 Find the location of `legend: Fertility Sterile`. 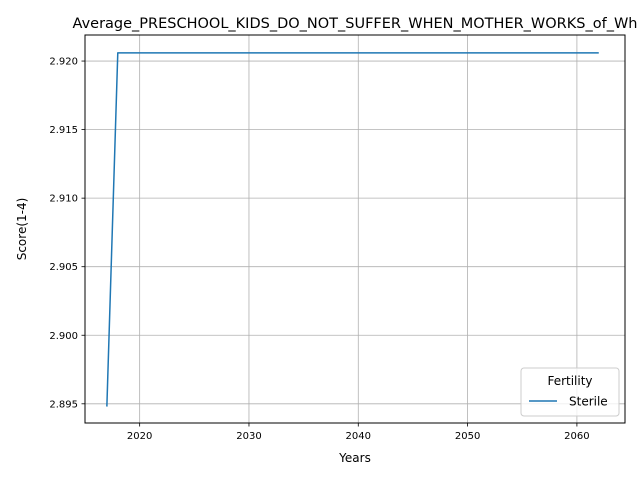

legend: Fertility Sterile is located at coordinates (570, 392).